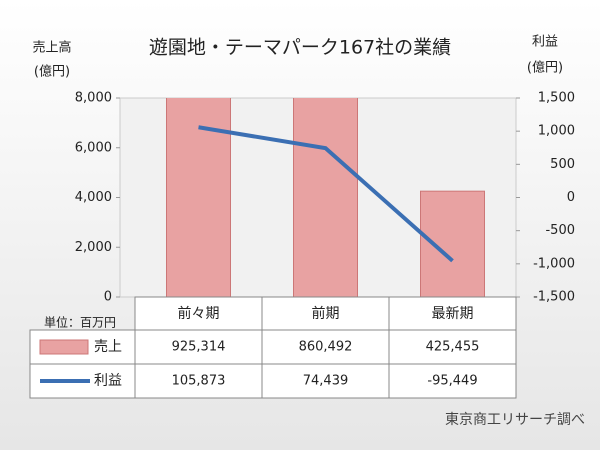 The image size is (600, 454). What do you see at coordinates (64, 347) in the screenshot?
I see `legend-swatch` at bounding box center [64, 347].